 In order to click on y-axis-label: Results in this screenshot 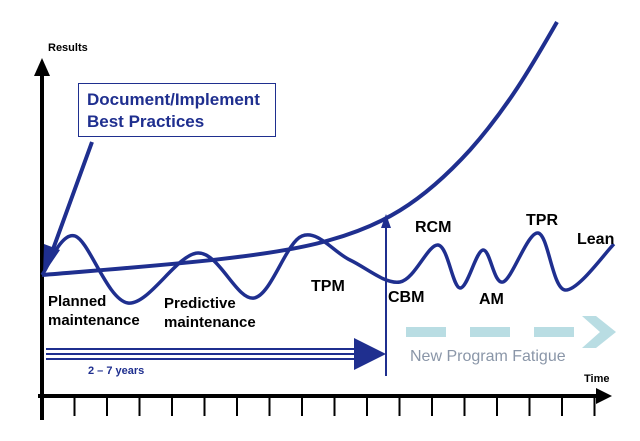, I will do `click(68, 48)`.